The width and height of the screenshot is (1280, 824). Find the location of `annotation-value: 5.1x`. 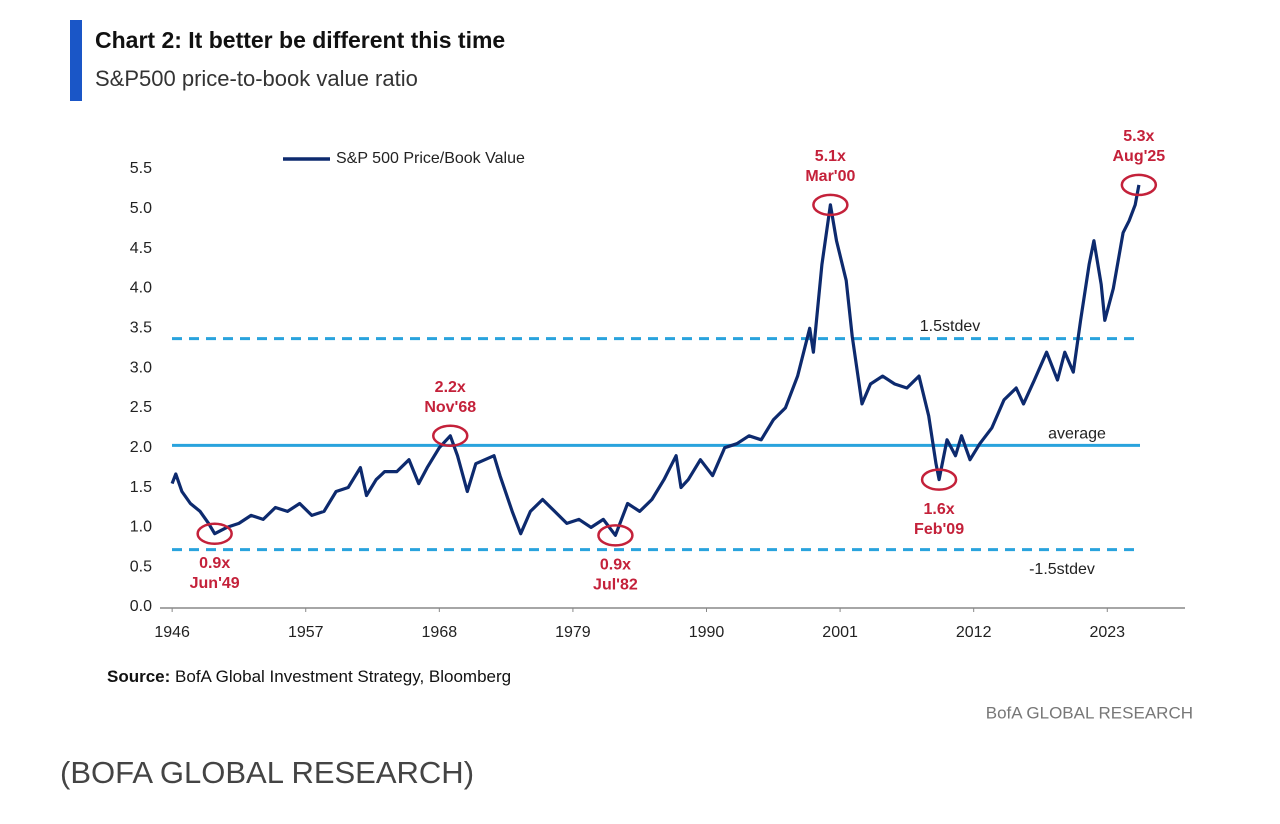

annotation-value: 5.1x is located at coordinates (830, 156).